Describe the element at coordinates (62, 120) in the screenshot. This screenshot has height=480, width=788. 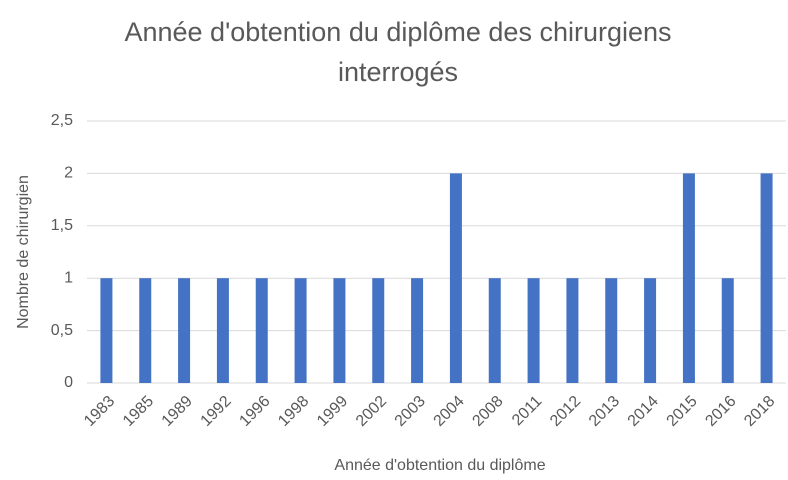
I see `y-tick-label: 2,5` at that location.